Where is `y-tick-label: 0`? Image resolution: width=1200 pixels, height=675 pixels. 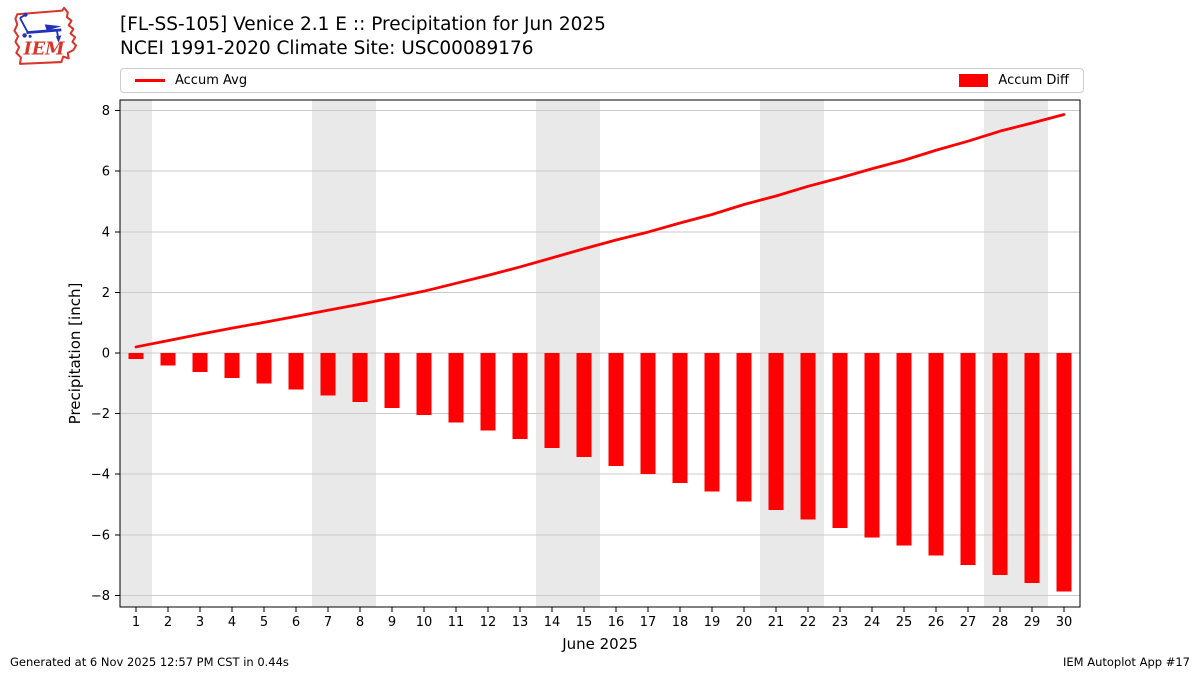
y-tick-label: 0 is located at coordinates (106, 354).